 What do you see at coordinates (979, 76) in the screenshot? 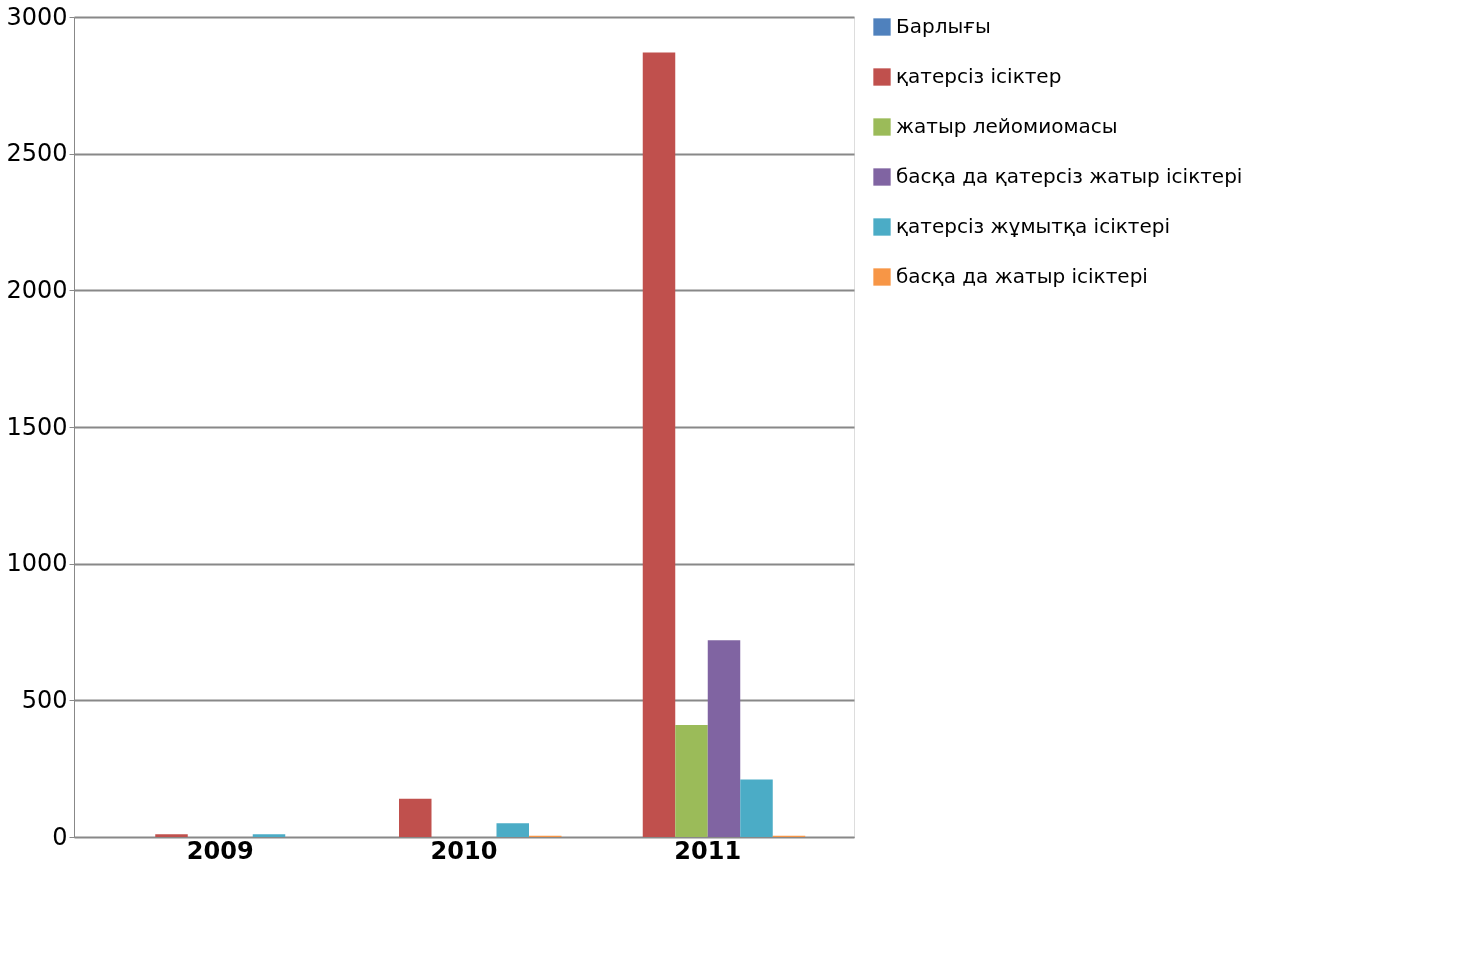
I see `legend-label: қатерсіз ісіктер` at bounding box center [979, 76].